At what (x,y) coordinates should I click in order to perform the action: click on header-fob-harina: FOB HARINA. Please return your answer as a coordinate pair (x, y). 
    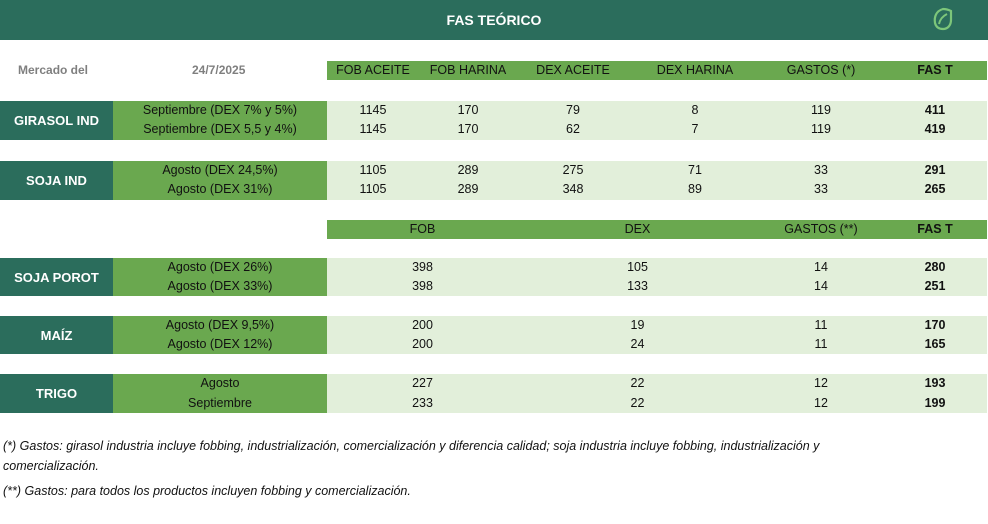
    Looking at the image, I should click on (468, 70).